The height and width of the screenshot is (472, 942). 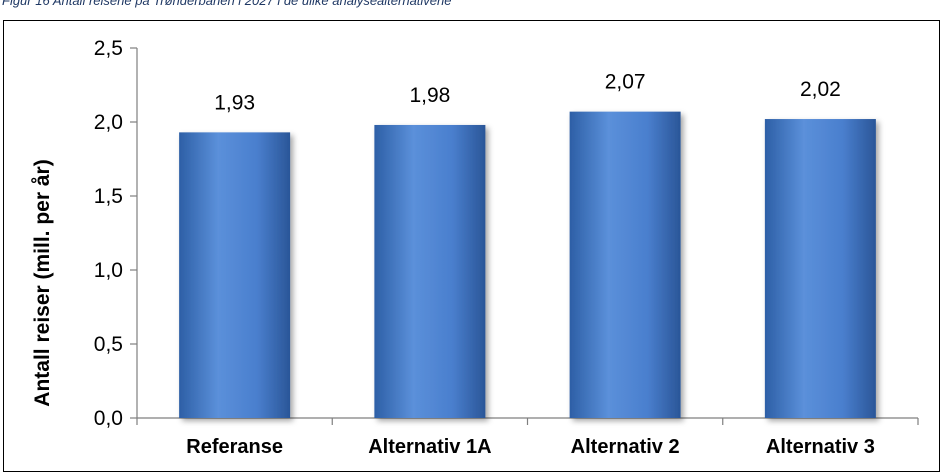 I want to click on data-label: 2,02, so click(x=820, y=89).